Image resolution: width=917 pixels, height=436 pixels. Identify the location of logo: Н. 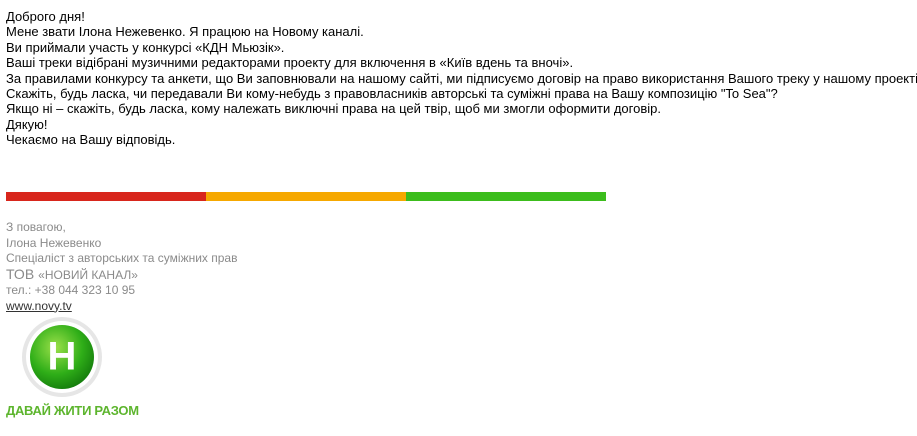
(62, 357).